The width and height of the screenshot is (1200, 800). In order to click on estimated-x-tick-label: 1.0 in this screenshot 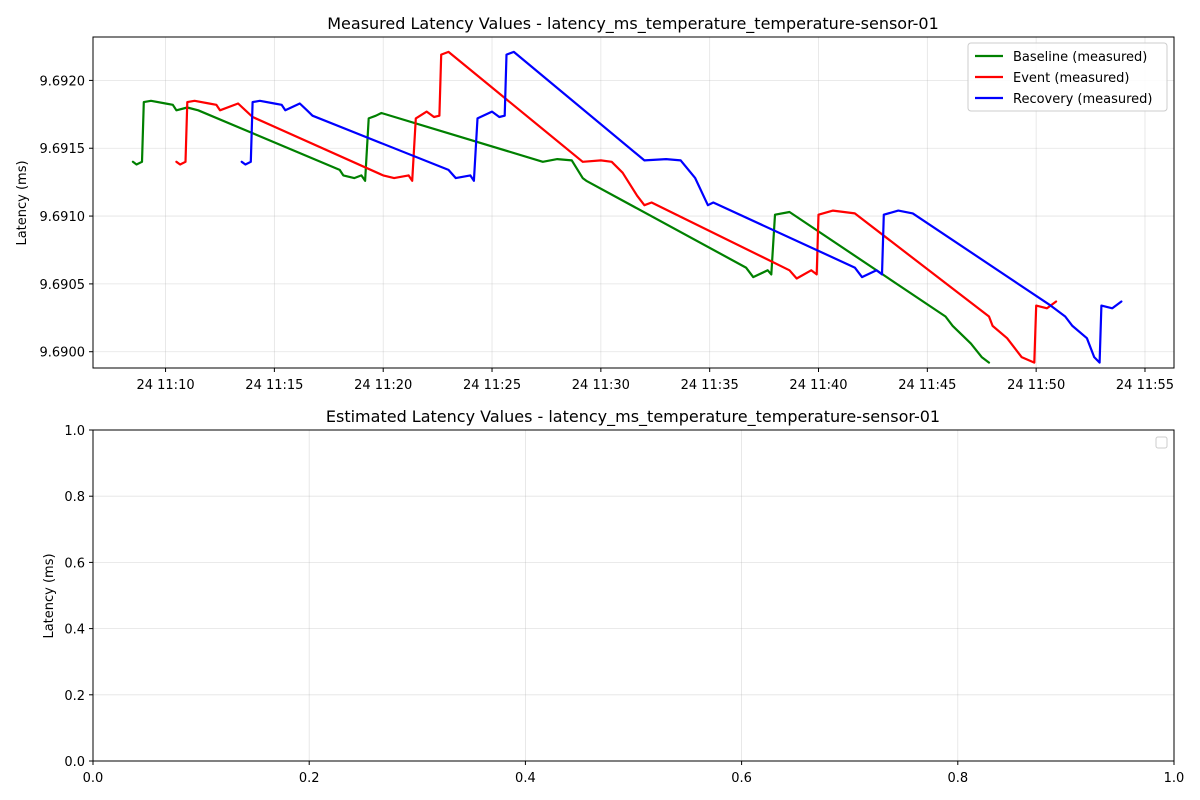, I will do `click(1174, 778)`.